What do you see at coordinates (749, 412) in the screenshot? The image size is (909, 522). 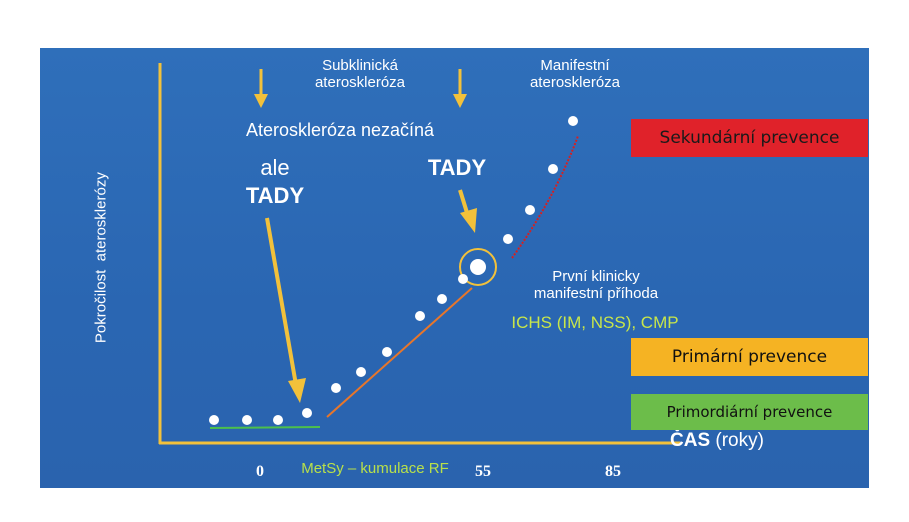 I see `primordial-prevention-box: Primordiární prevence` at bounding box center [749, 412].